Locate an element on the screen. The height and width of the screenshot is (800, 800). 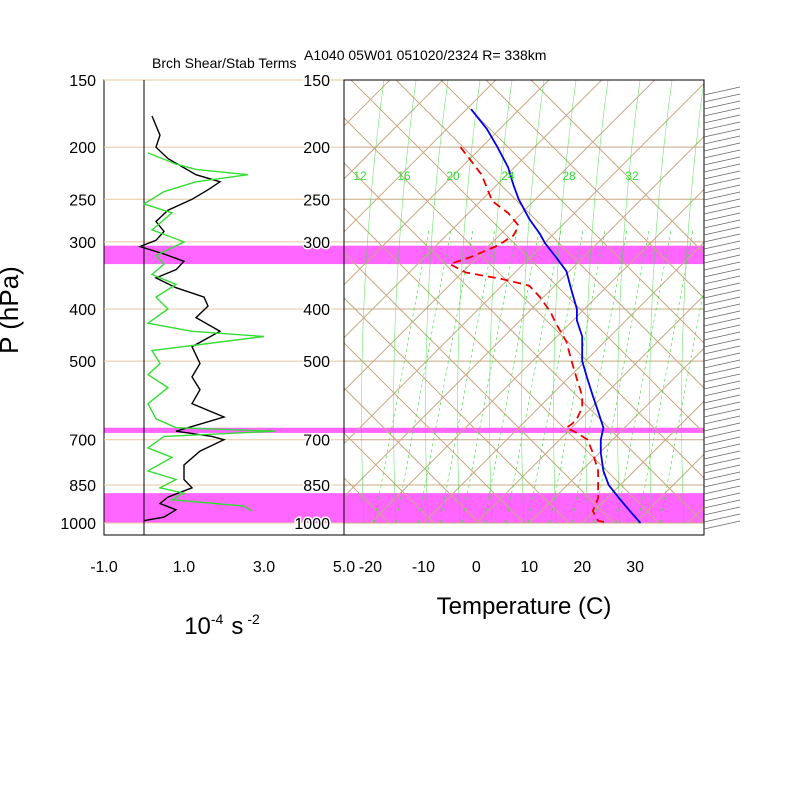
mixing-ratio-label: 28 is located at coordinates (569, 176).